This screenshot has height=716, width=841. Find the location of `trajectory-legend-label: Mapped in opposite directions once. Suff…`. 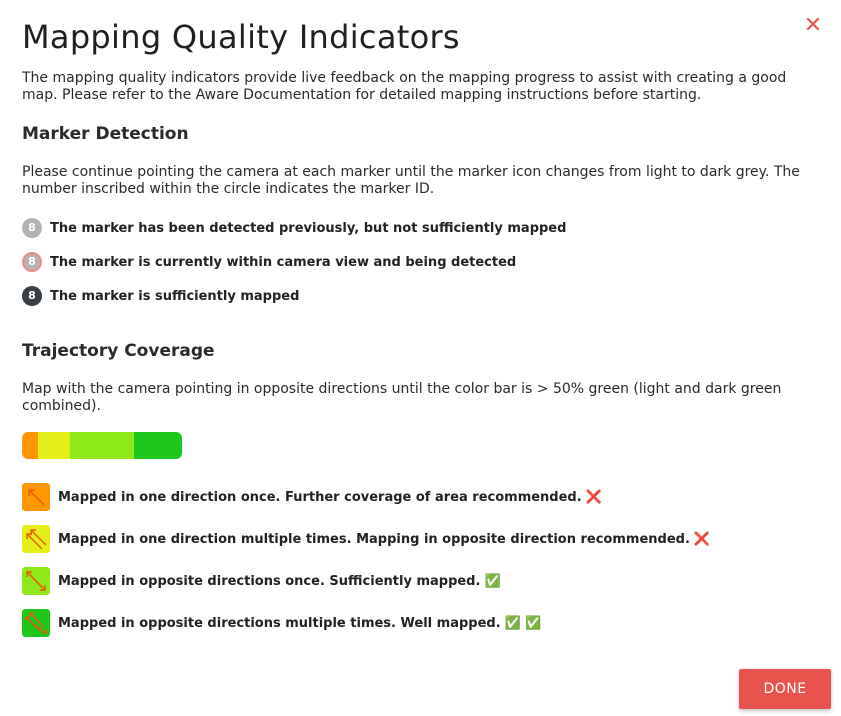

trajectory-legend-label: Mapped in opposite directions once. Suff… is located at coordinates (269, 581).